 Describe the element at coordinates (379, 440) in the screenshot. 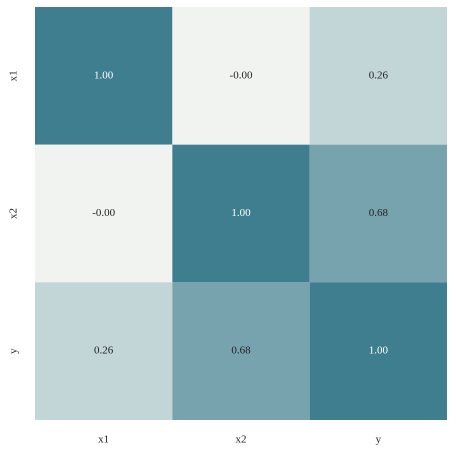

I see `x-tick-label: y` at that location.